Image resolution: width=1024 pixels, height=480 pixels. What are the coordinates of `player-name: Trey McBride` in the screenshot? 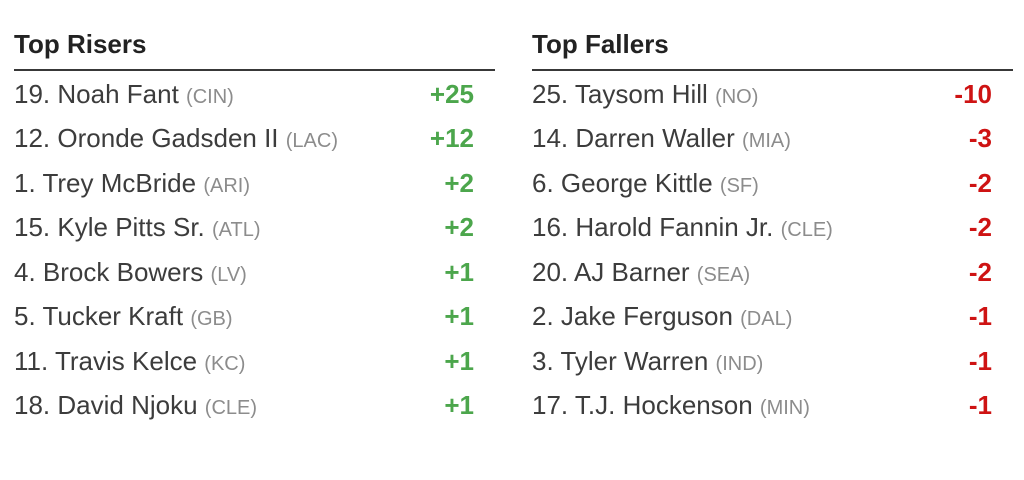 It's located at (119, 182).